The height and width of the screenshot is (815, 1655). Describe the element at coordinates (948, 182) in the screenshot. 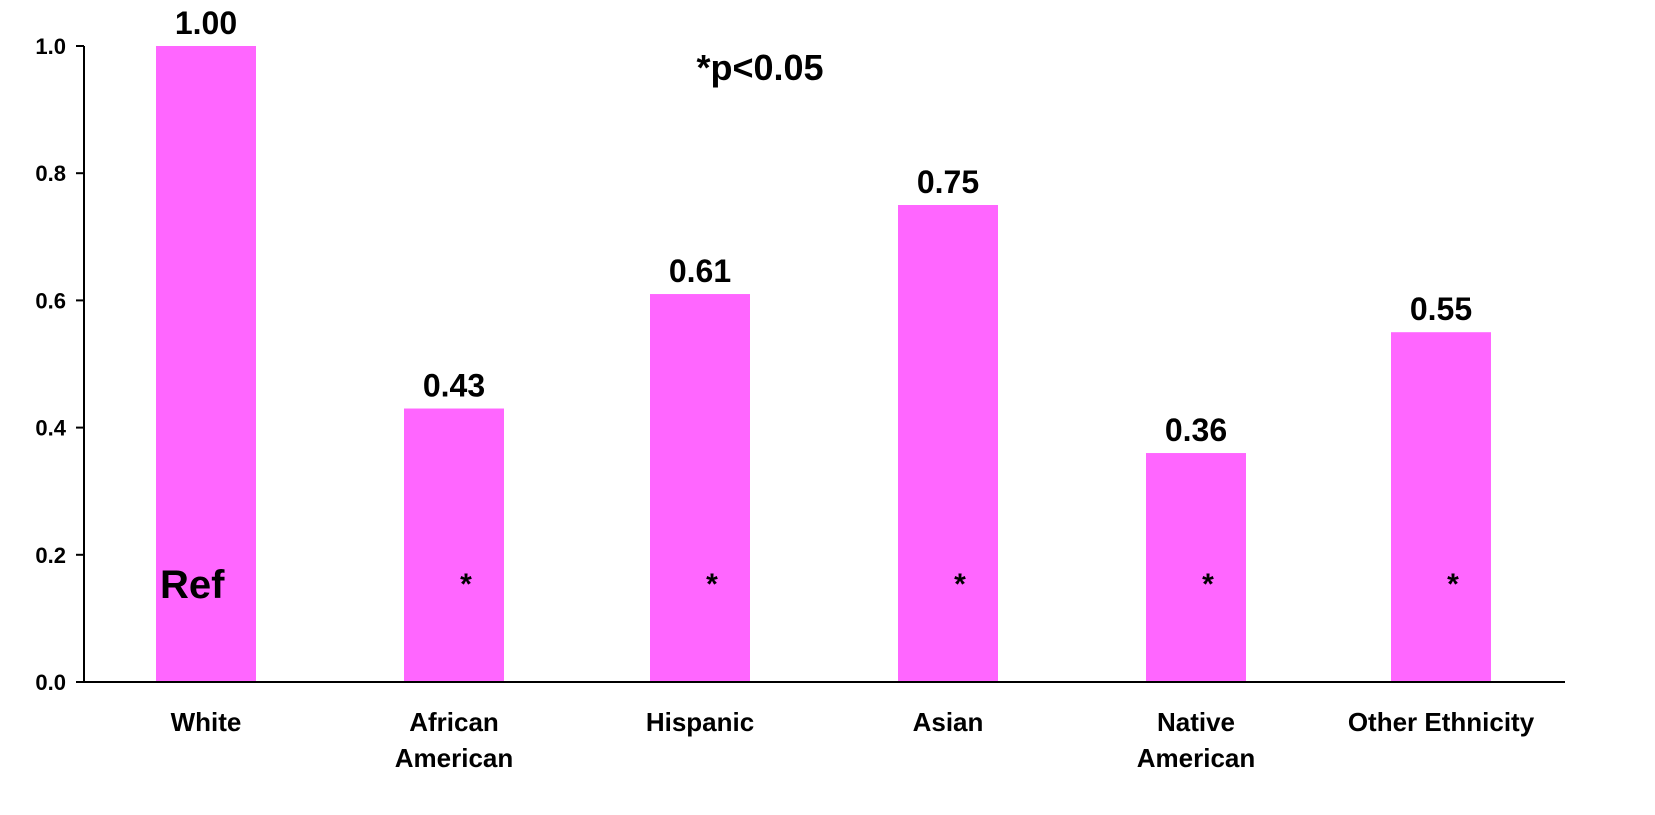

I see `data-label: 0.75` at that location.